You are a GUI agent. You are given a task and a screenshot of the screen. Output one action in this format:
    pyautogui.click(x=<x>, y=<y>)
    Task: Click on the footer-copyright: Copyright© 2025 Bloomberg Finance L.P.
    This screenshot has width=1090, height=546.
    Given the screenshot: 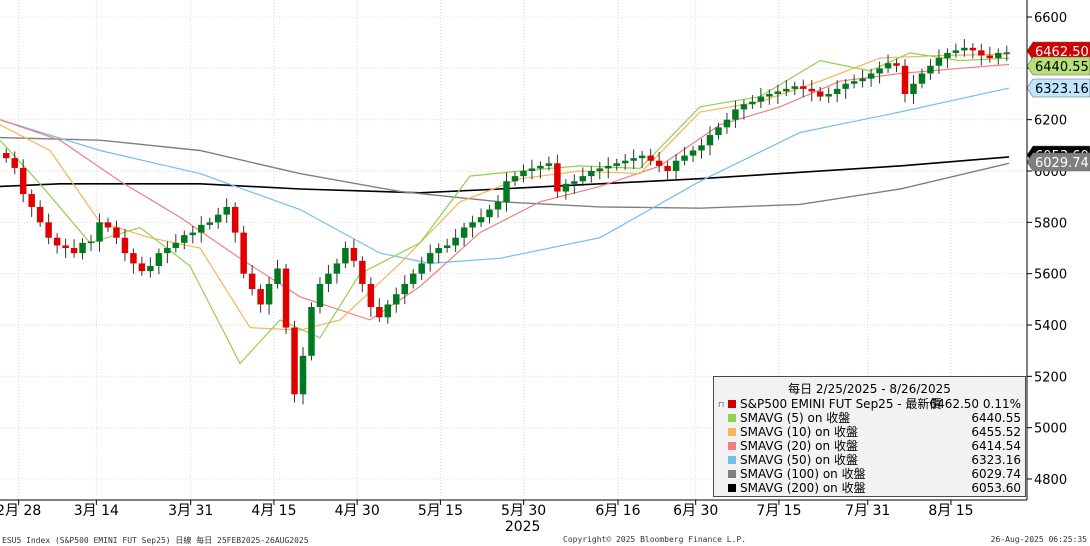 What is the action you would take?
    pyautogui.click(x=655, y=539)
    